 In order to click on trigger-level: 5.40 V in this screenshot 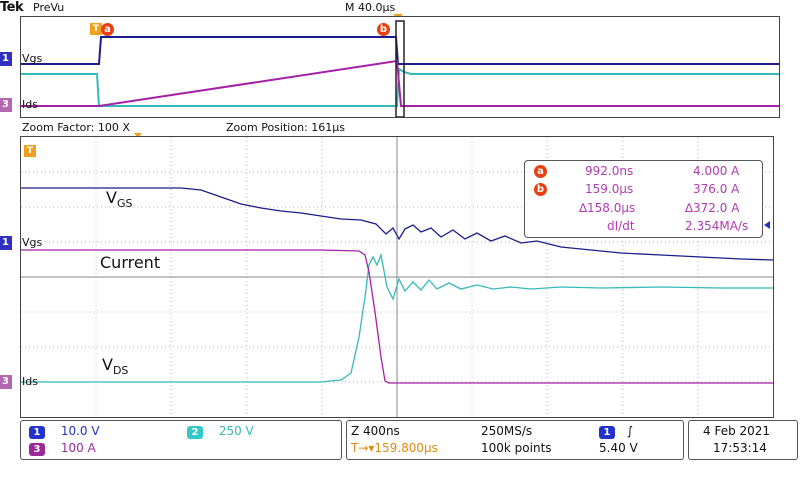, I will do `click(618, 448)`.